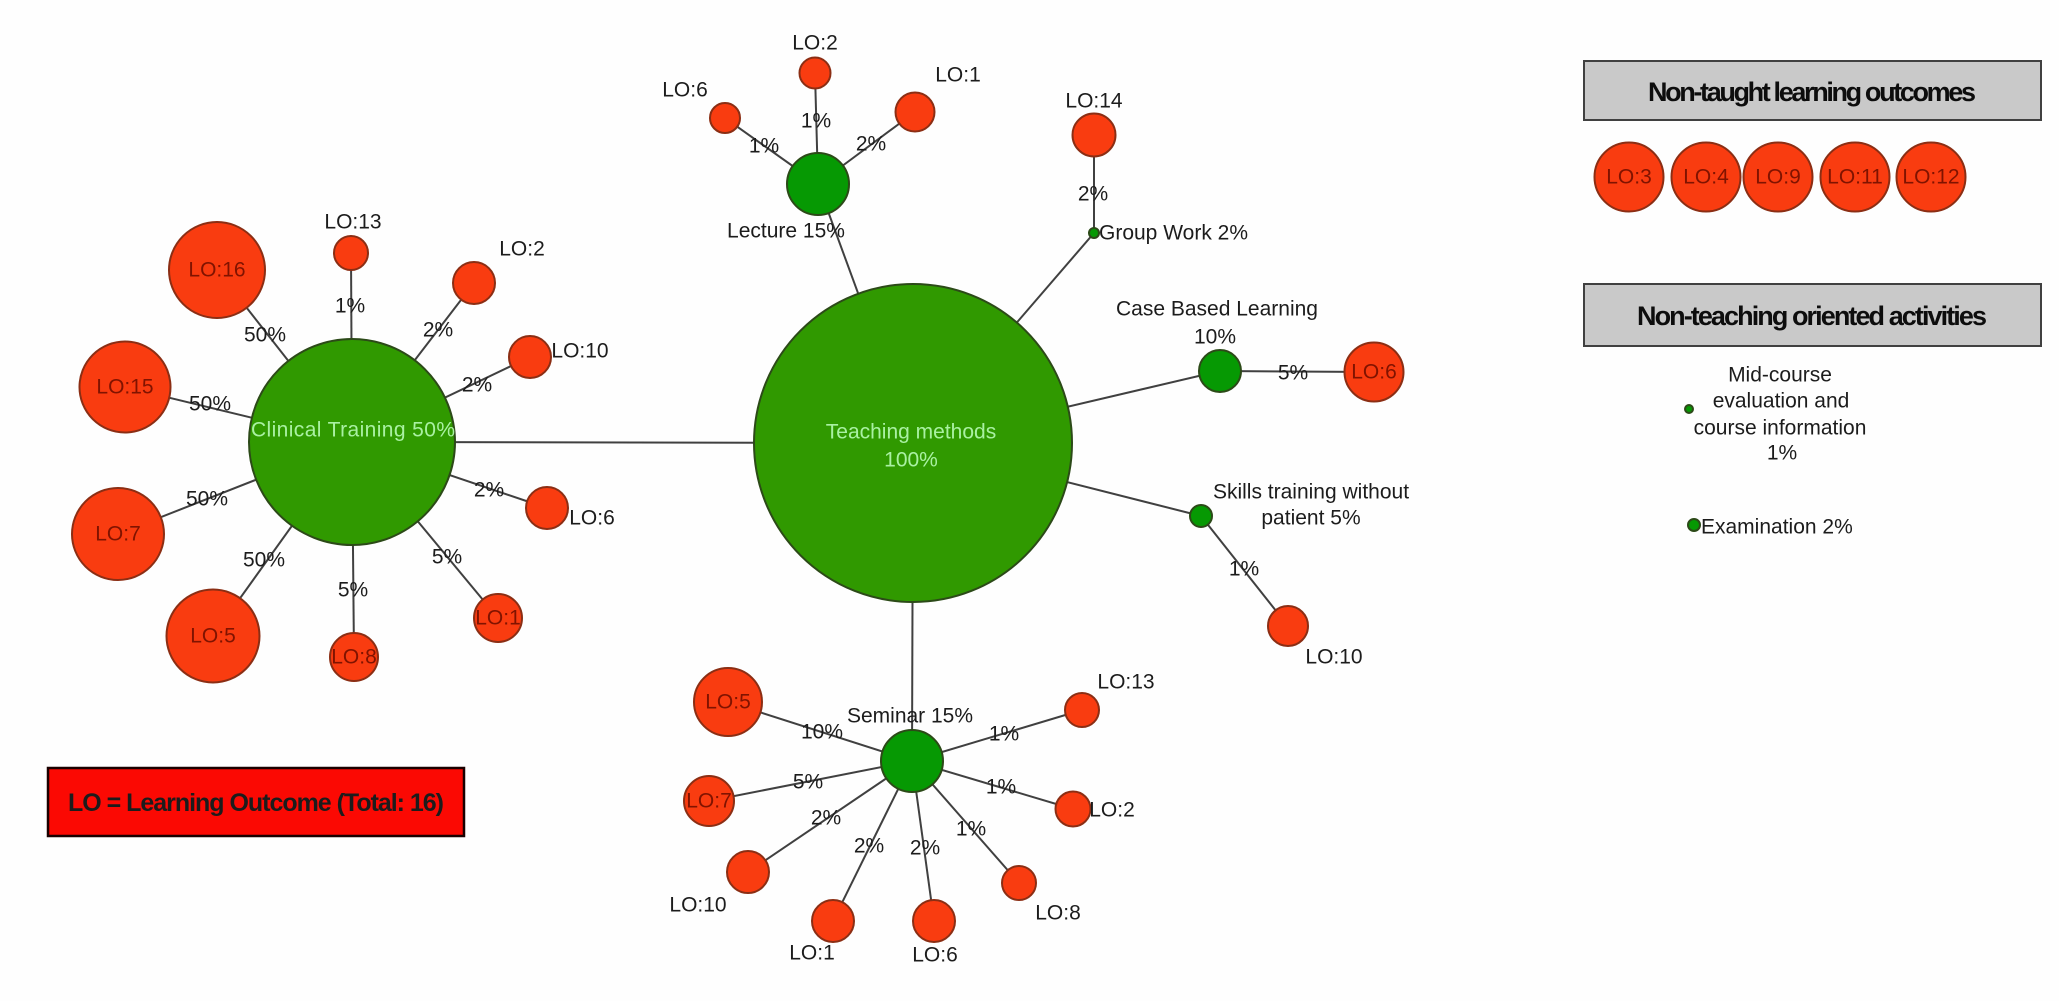 This screenshot has height=1001, width=2059. I want to click on svg-text: LO:12, so click(1930, 177).